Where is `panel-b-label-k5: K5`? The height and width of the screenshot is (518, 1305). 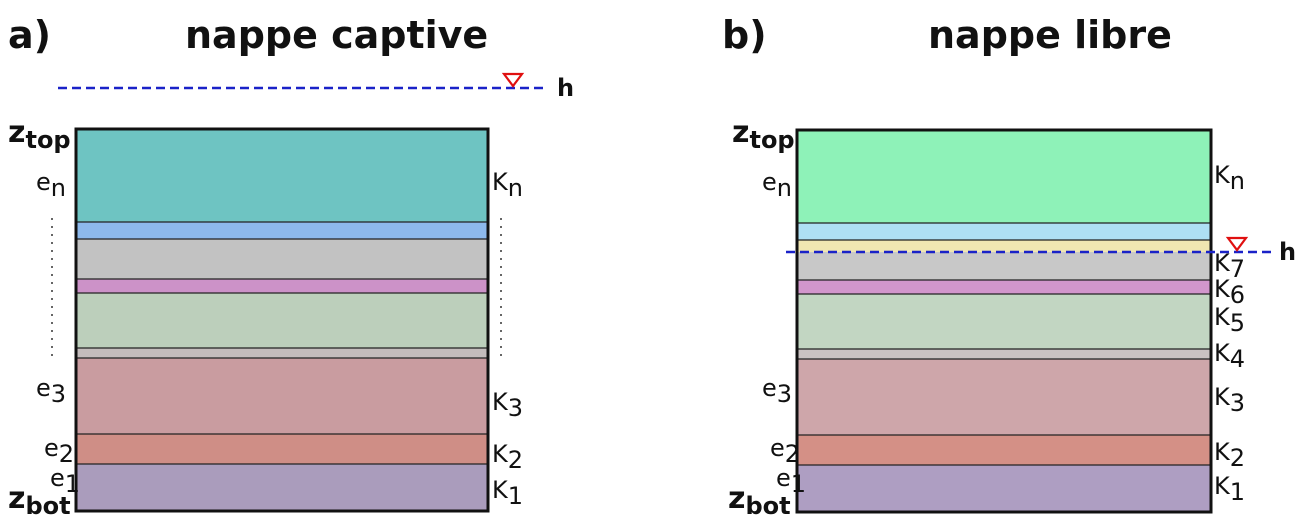
panel-b-label-k5: K5 is located at coordinates (1229, 320).